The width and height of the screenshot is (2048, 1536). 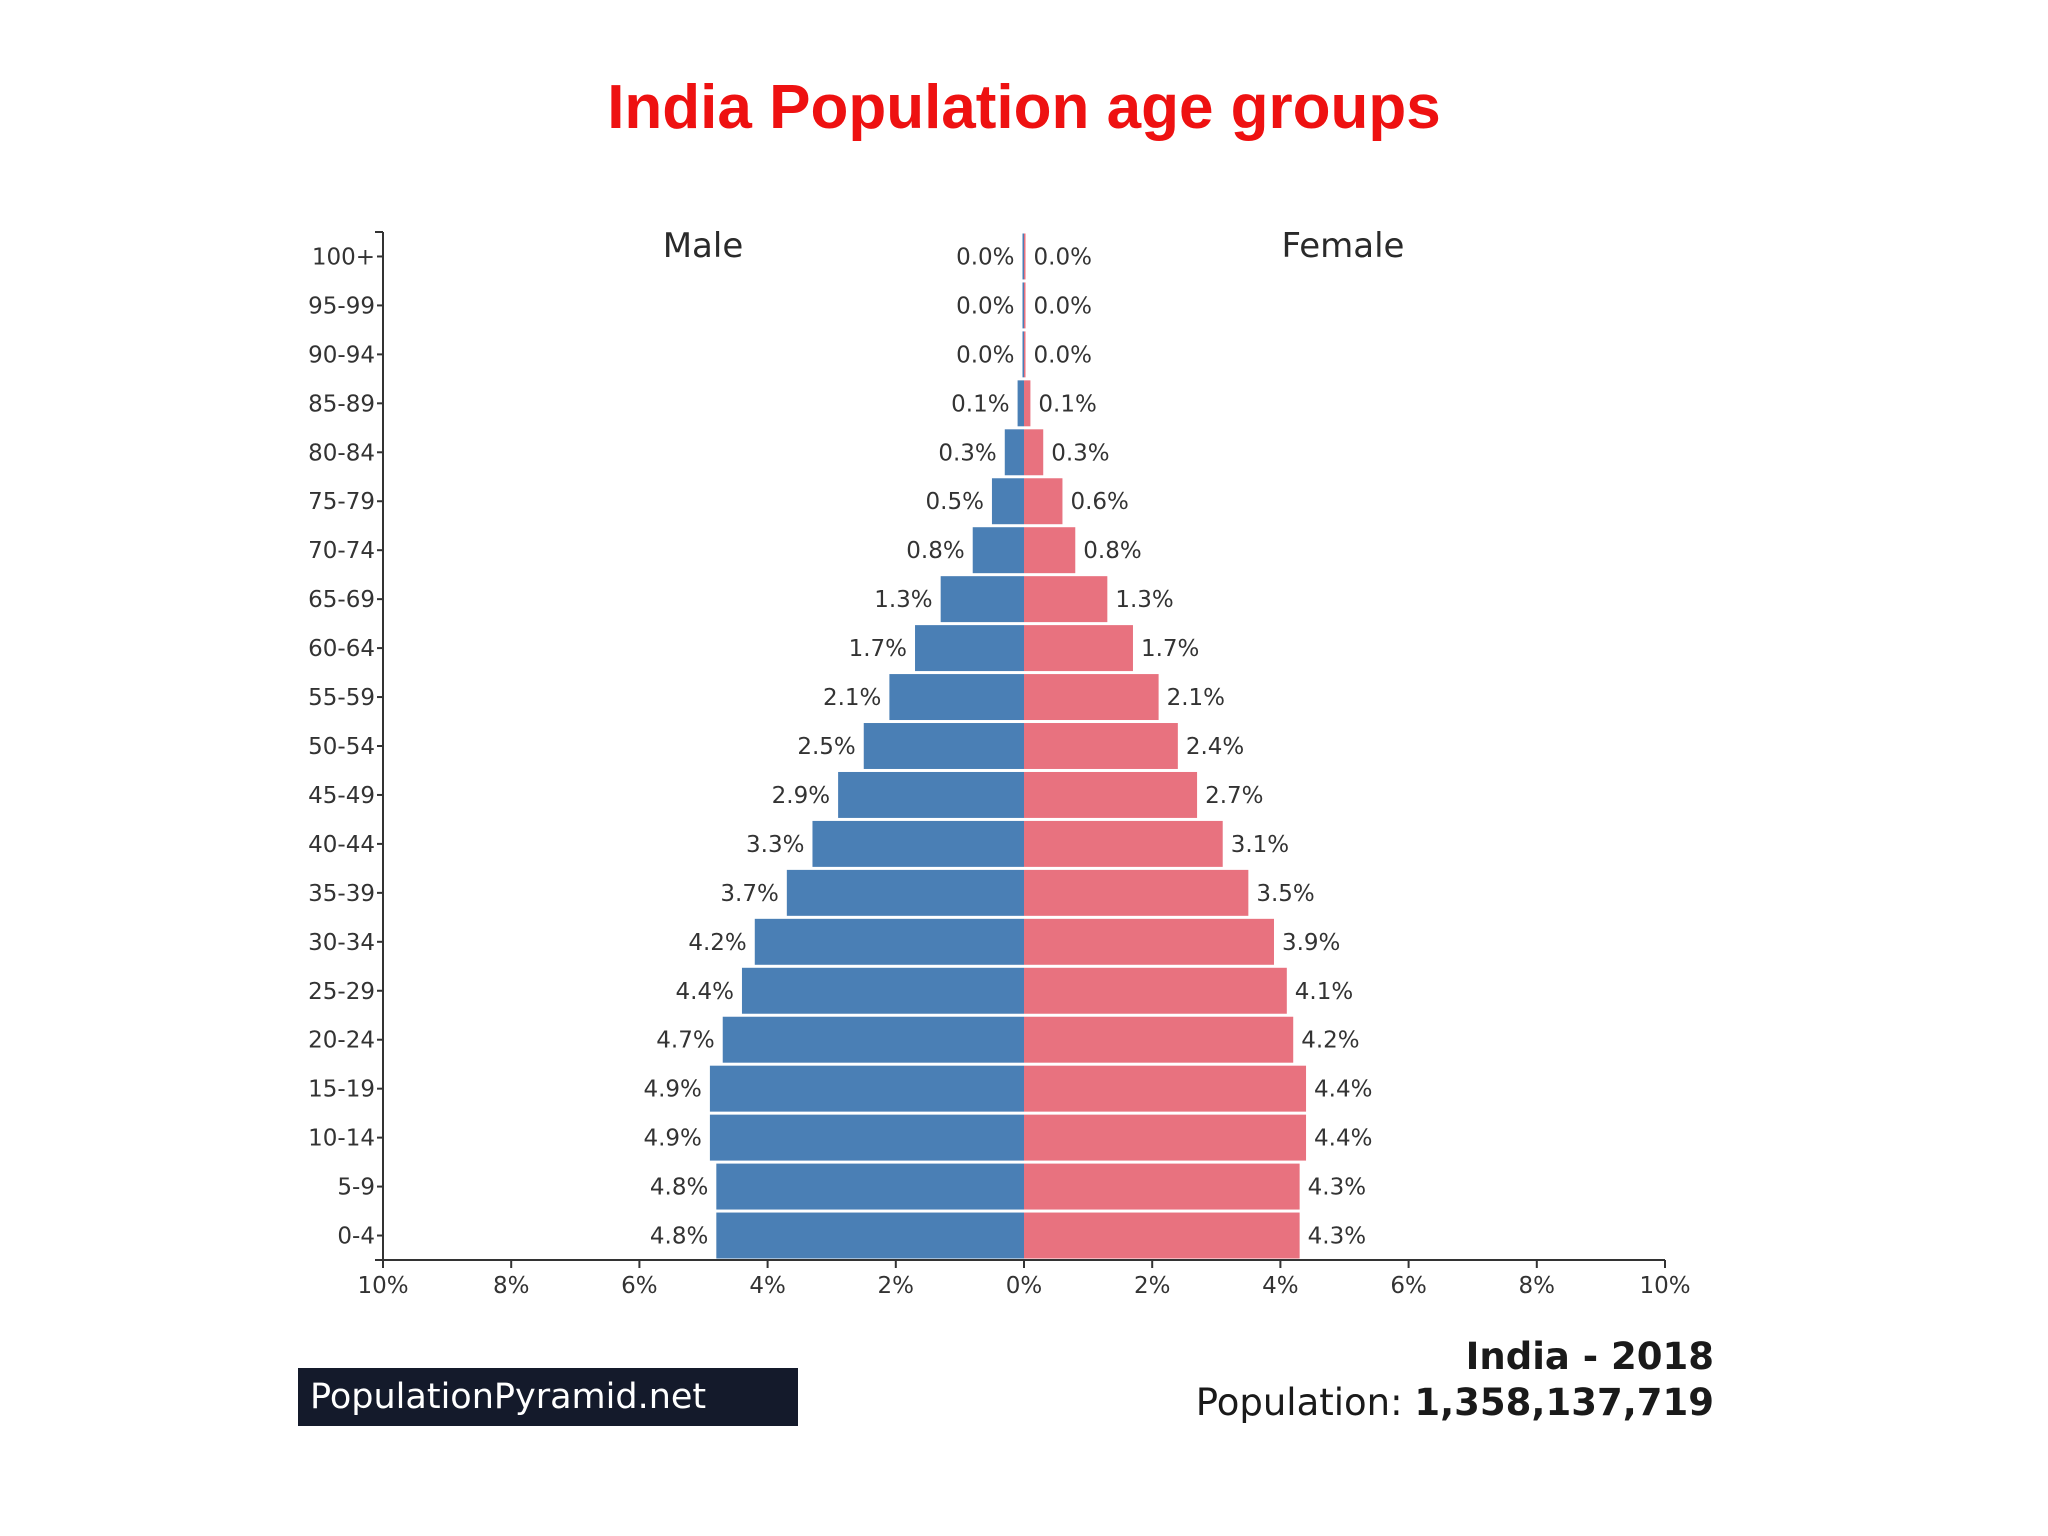 What do you see at coordinates (341, 1090) in the screenshot?
I see `age-group-label: 15-19` at bounding box center [341, 1090].